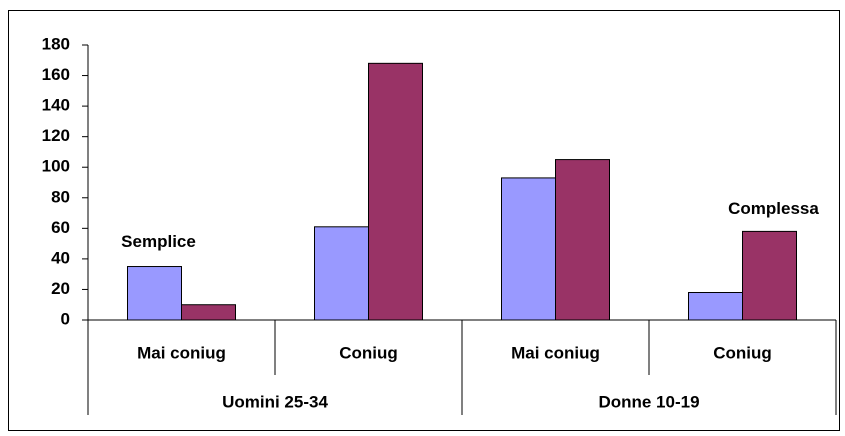 This screenshot has height=436, width=845. Describe the element at coordinates (56, 43) in the screenshot. I see `y-tick-label: 180` at that location.